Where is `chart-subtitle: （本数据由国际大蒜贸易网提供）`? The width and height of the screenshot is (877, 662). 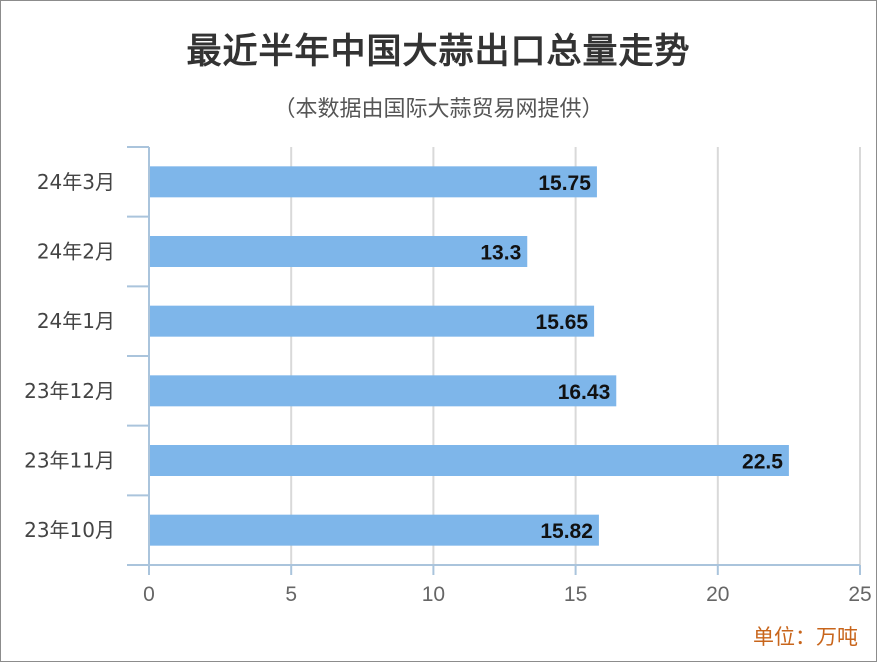 chart-subtitle: （本数据由国际大蒜贸易网提供） is located at coordinates (438, 109).